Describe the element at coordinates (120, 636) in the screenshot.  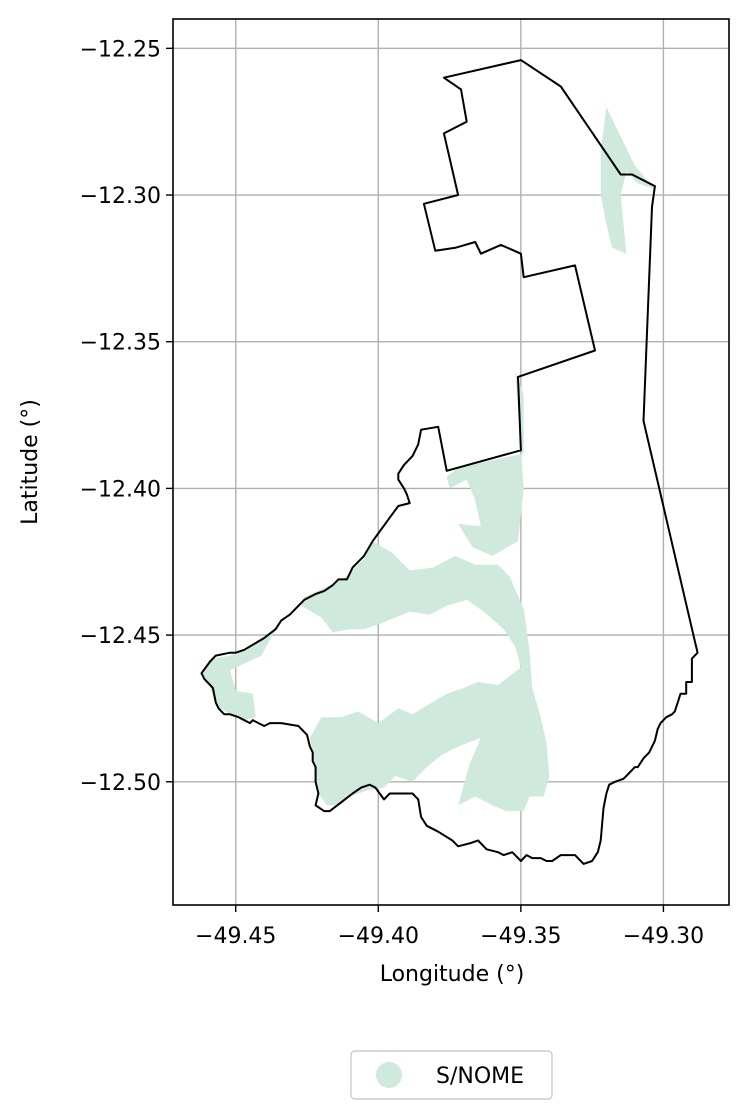
I see `y-tick-label: −12.45` at that location.